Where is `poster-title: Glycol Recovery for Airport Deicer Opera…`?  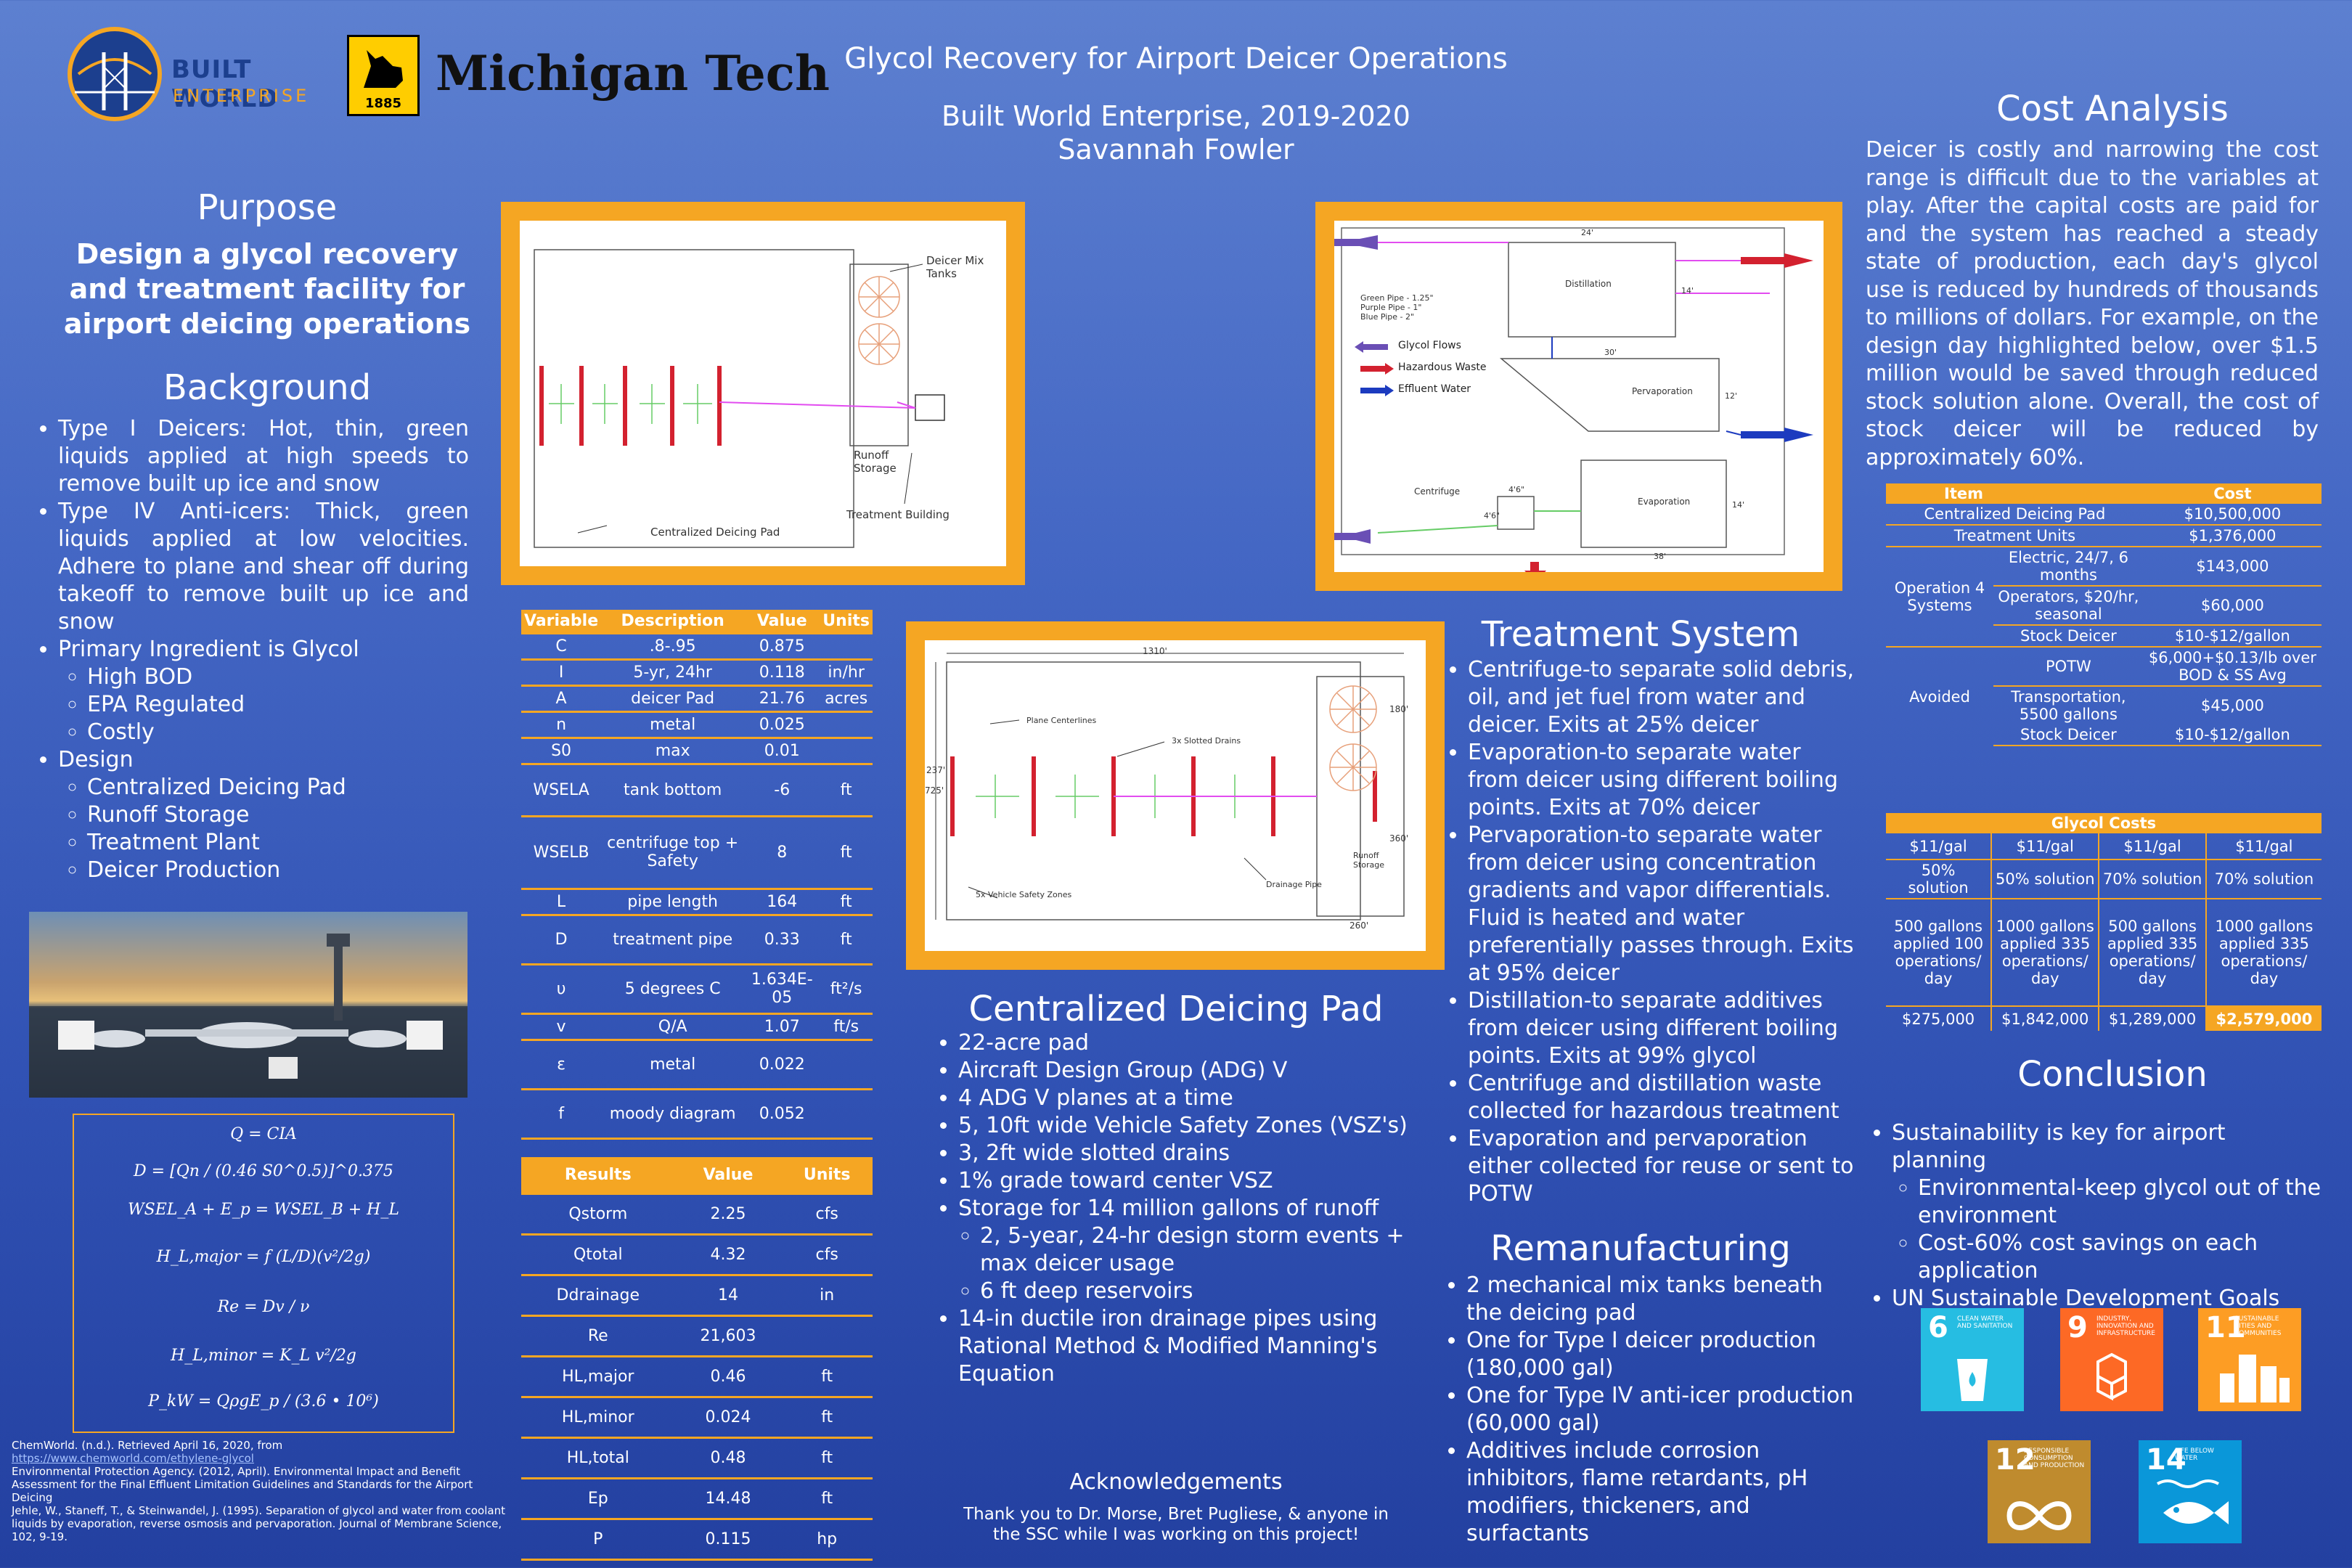
poster-title: Glycol Recovery for Airport Deicer Opera… is located at coordinates (1176, 59).